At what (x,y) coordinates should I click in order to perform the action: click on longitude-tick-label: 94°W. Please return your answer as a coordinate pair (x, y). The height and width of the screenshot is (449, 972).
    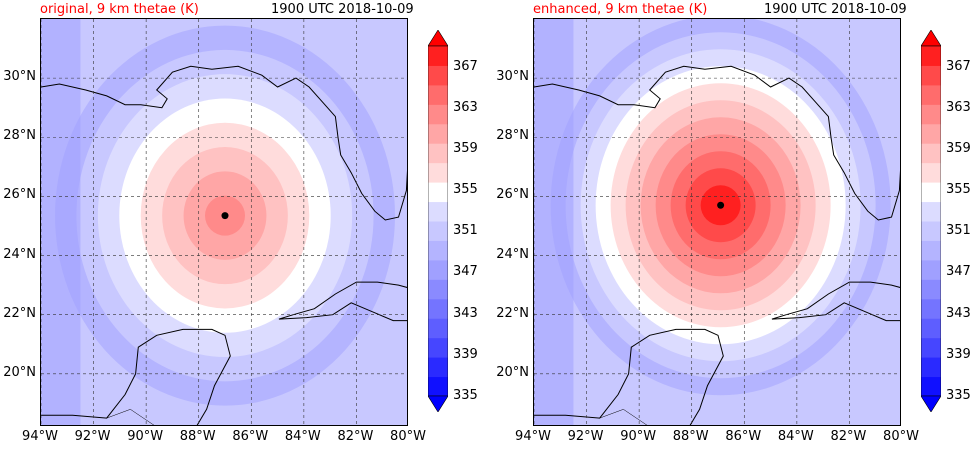
    Looking at the image, I should click on (533, 436).